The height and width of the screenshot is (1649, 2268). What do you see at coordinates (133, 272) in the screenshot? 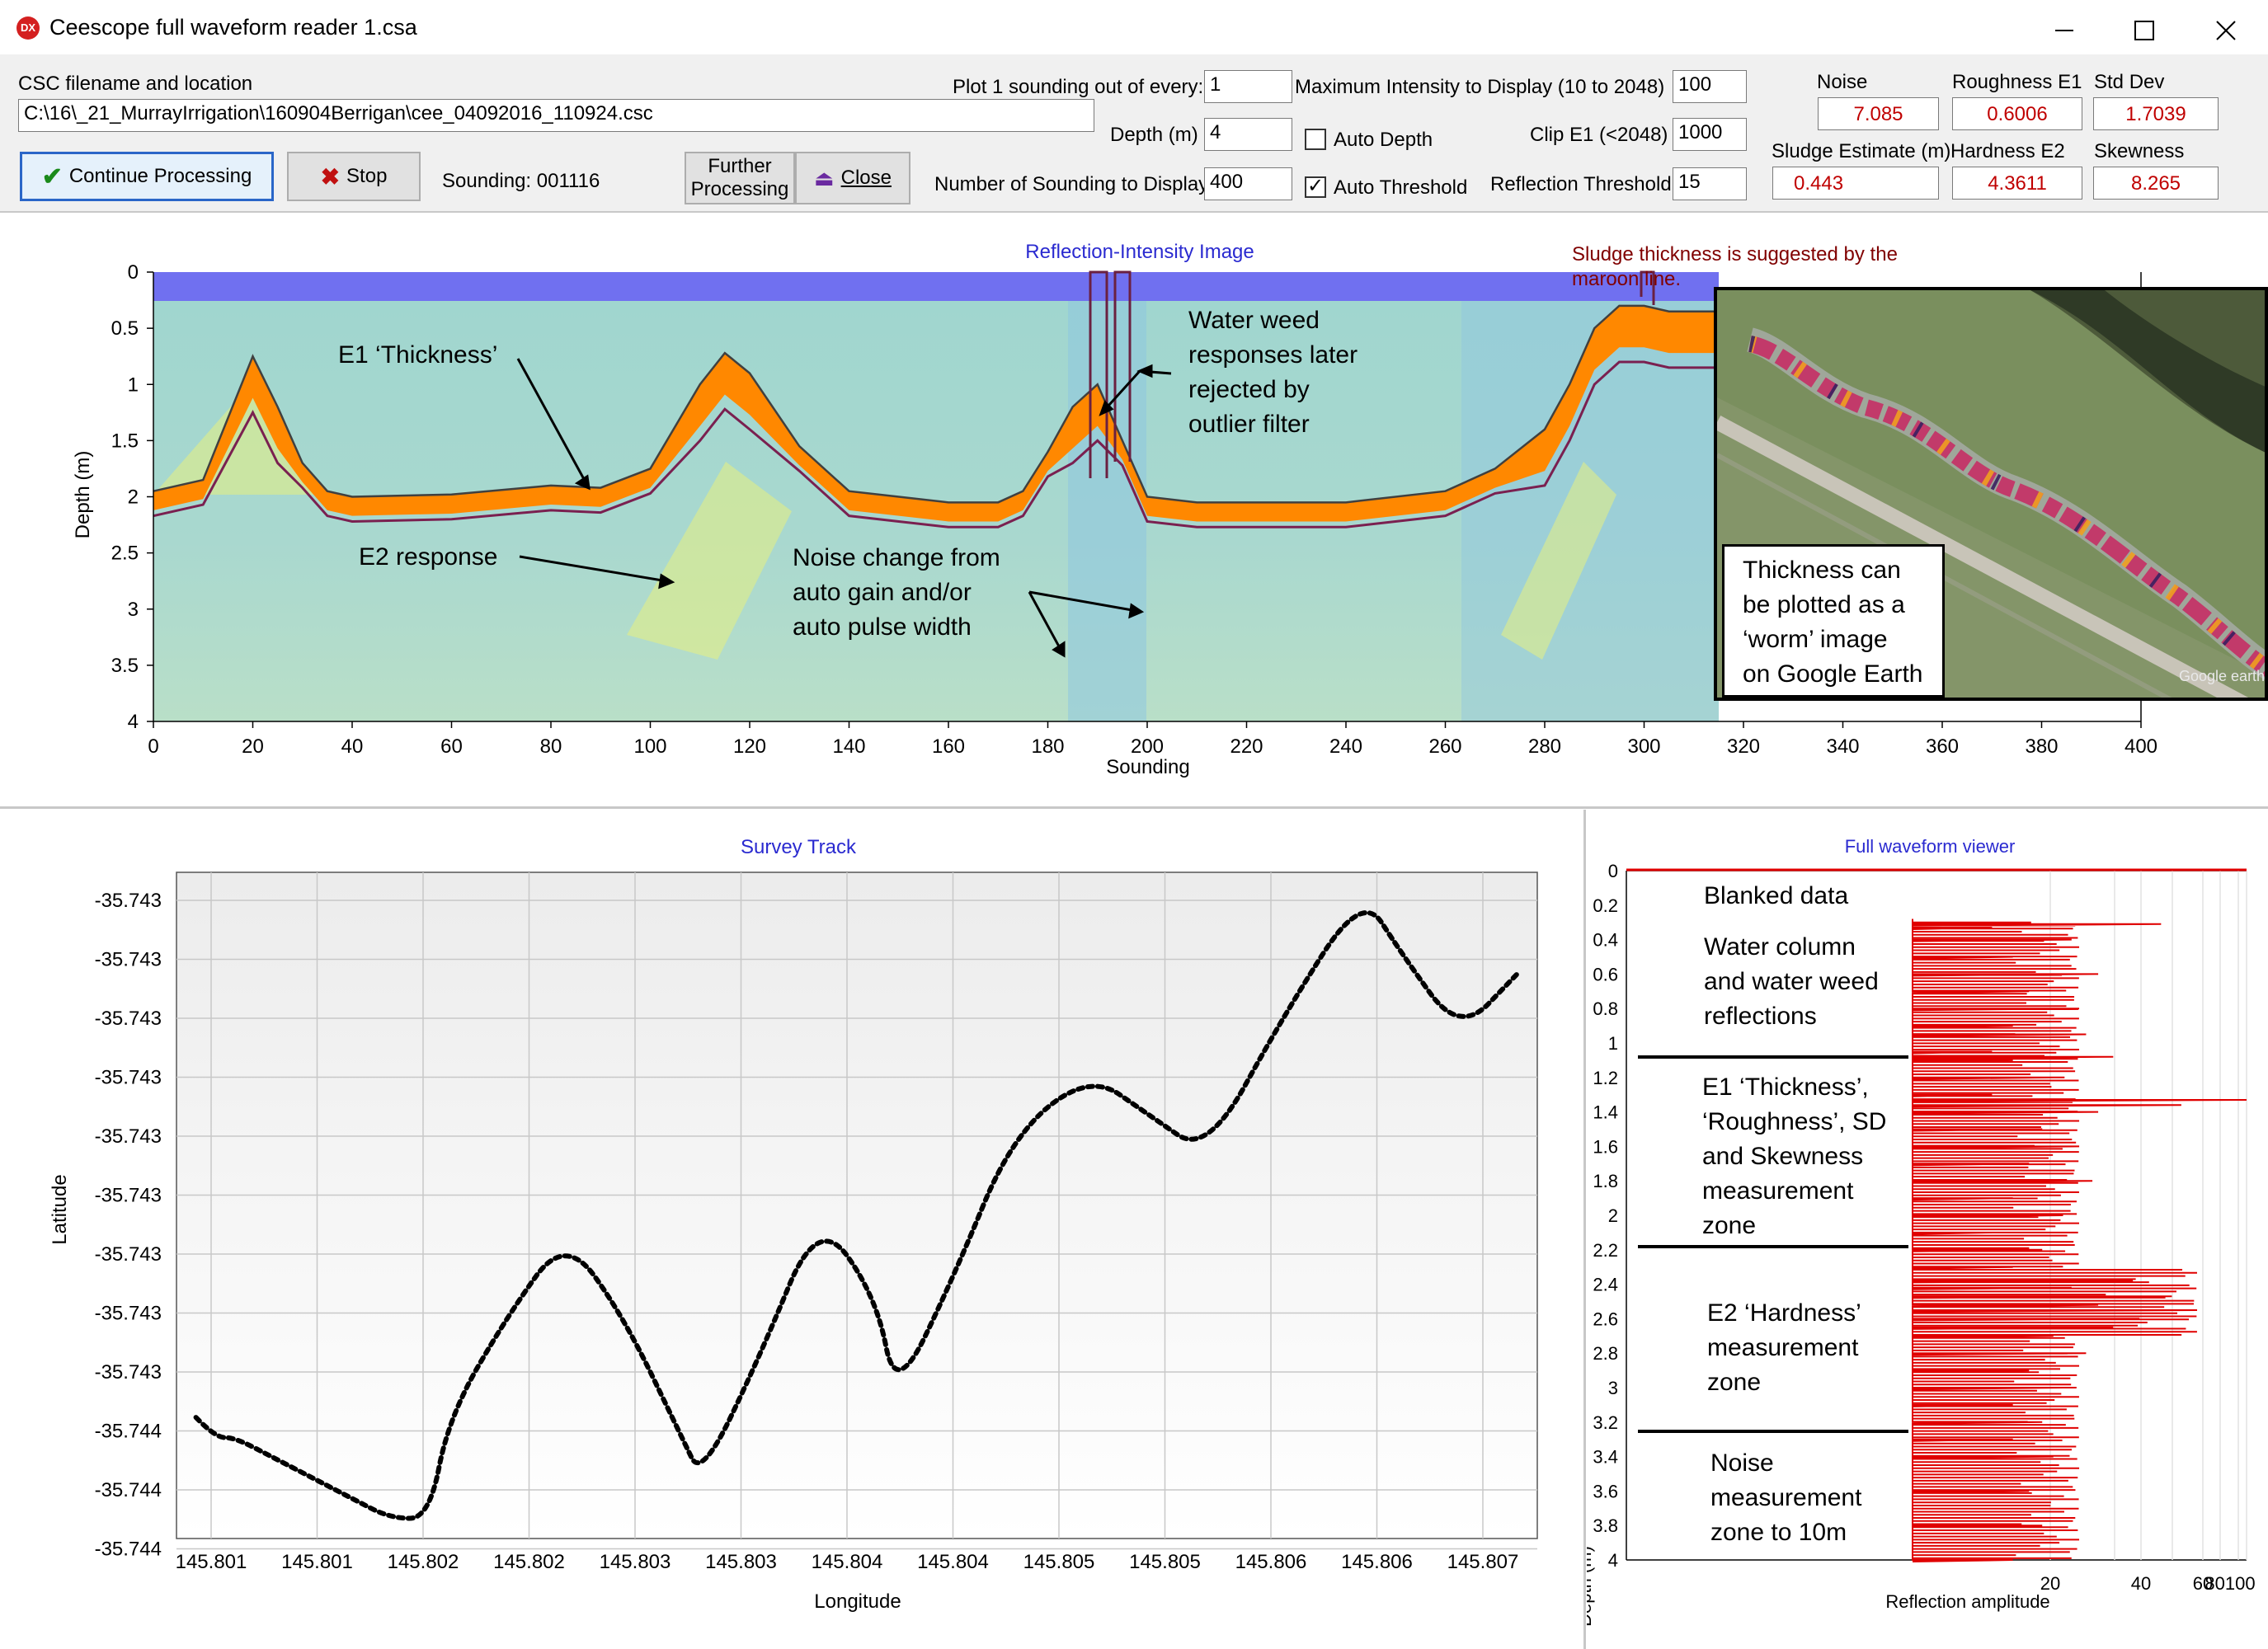
I see `top-y-tick-label: 0` at bounding box center [133, 272].